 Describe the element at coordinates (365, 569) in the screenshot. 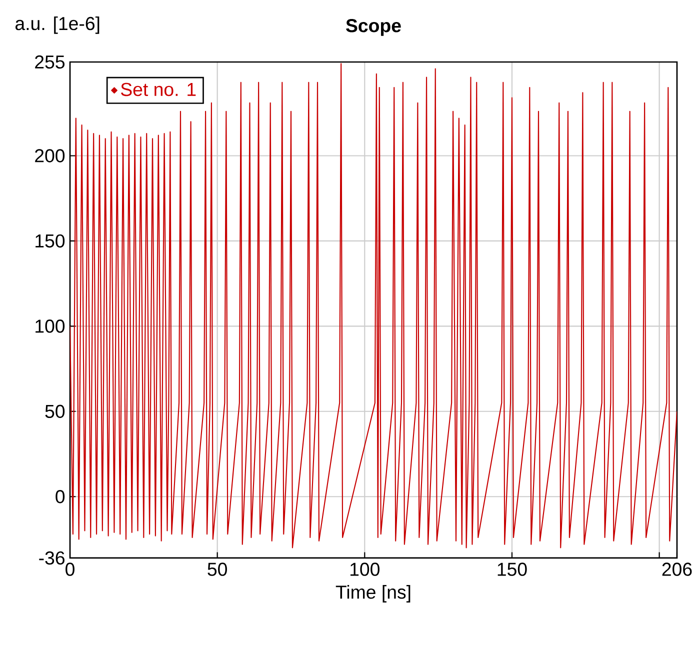

I see `x-tick-label: 100` at that location.